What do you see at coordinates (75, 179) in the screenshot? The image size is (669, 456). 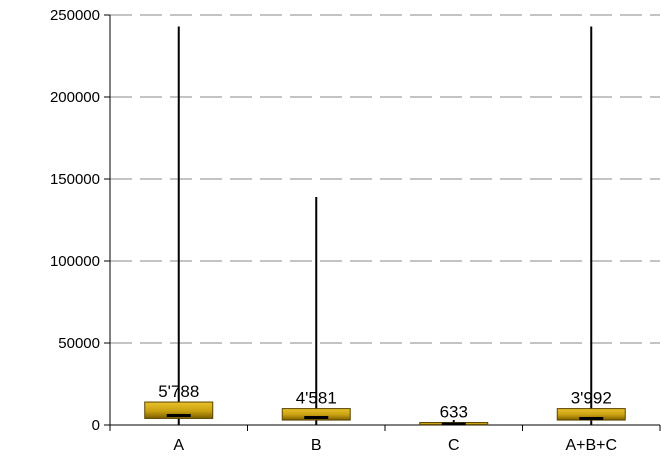 I see `y-tick-label: 150000` at bounding box center [75, 179].